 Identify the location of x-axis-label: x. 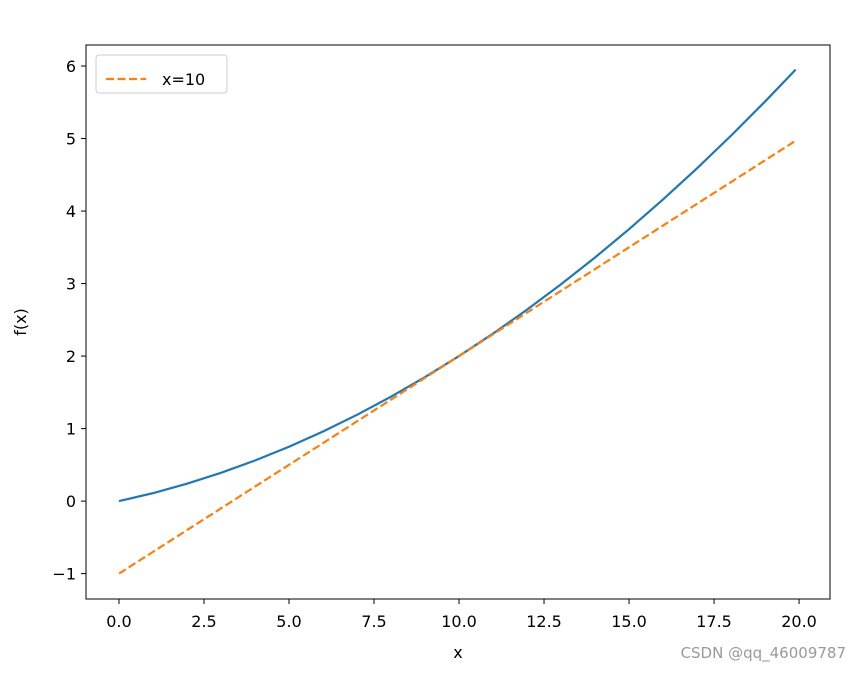
(457, 652).